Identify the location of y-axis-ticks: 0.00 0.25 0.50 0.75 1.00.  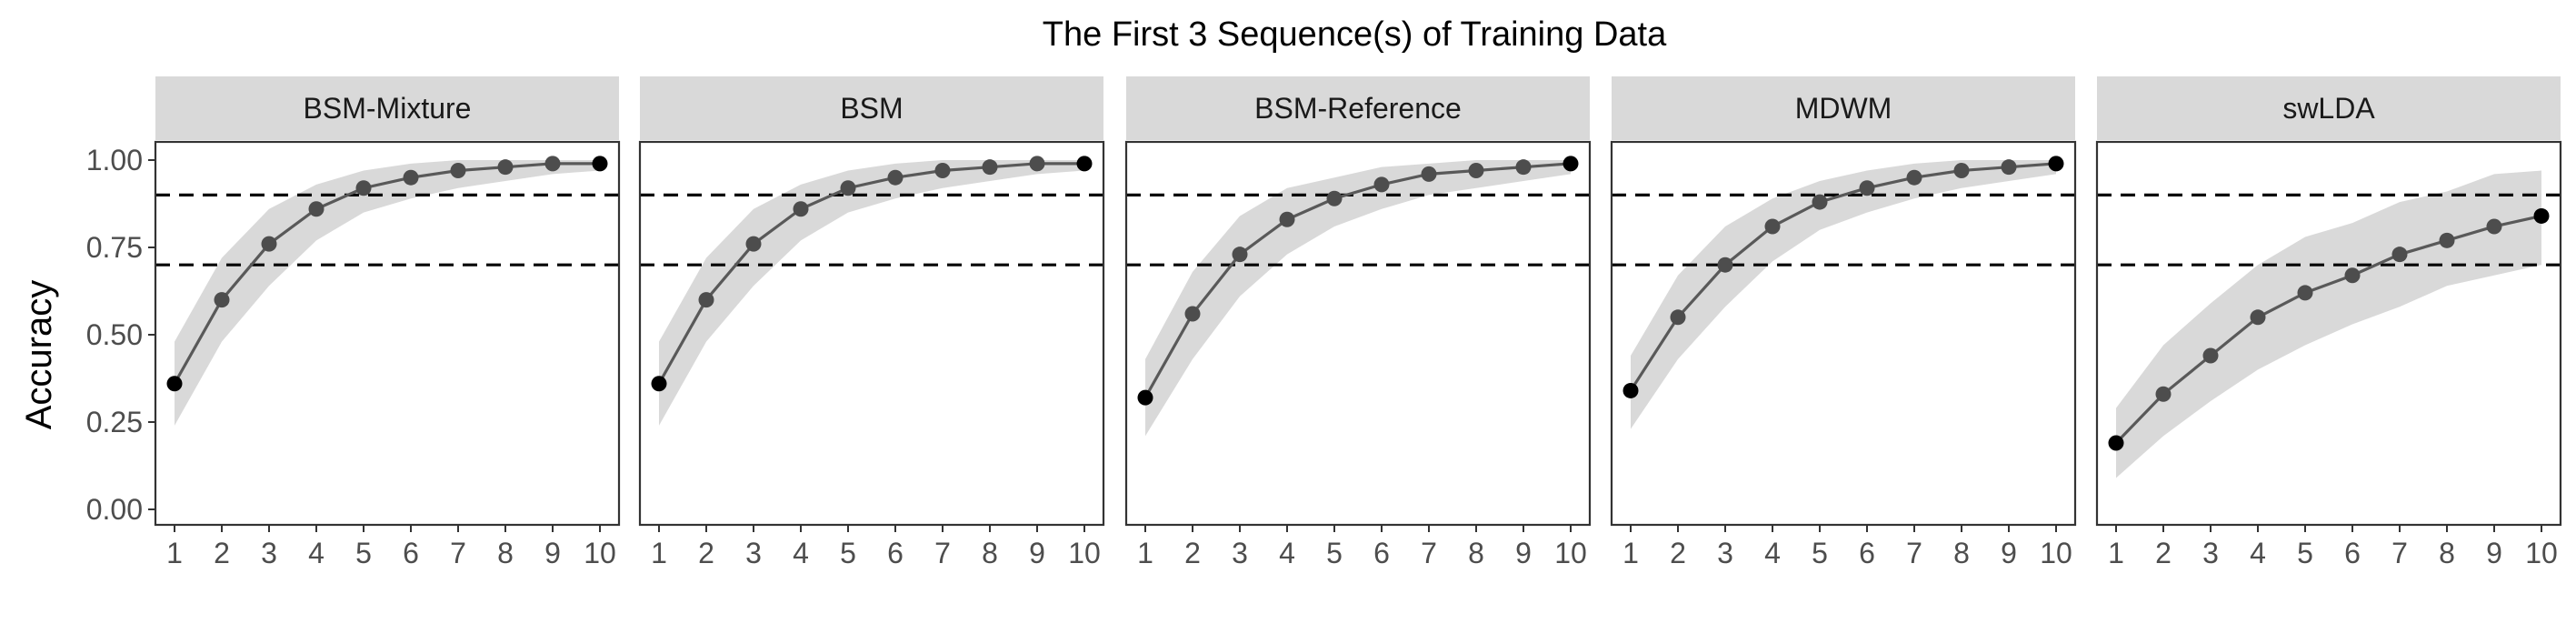
(120, 335).